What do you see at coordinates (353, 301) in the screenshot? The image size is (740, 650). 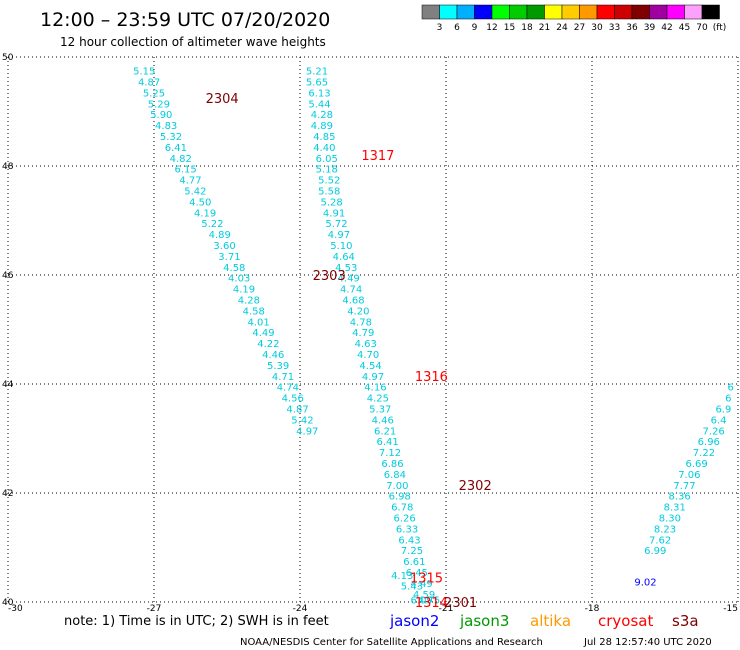 I see `wave-height-point: 4.68` at bounding box center [353, 301].